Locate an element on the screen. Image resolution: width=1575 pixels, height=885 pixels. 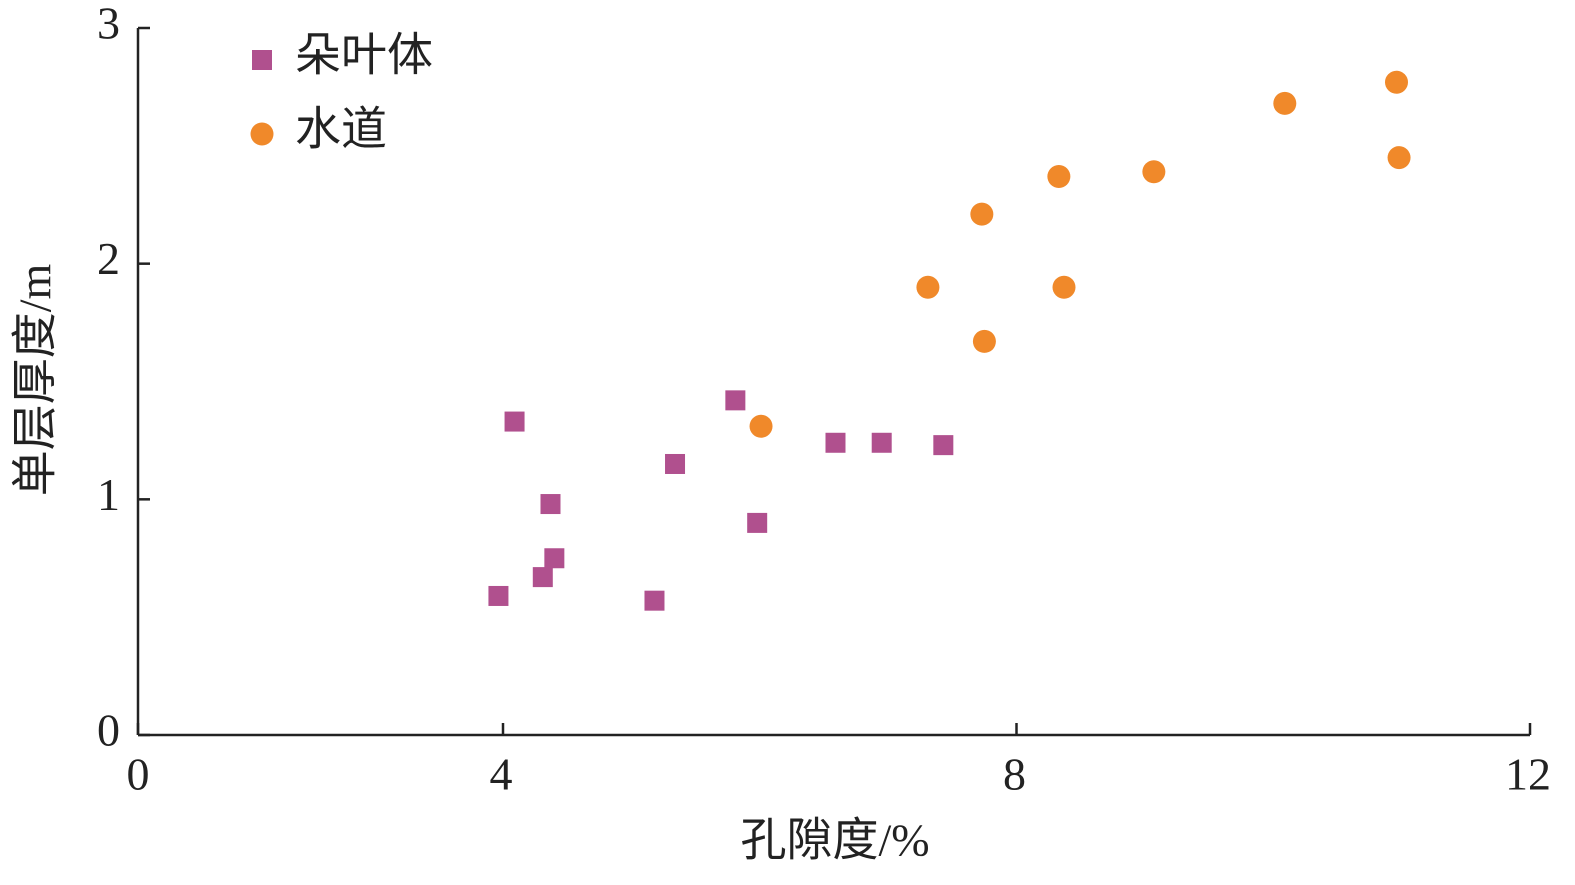
x-tick-label: 4 is located at coordinates (501, 774).